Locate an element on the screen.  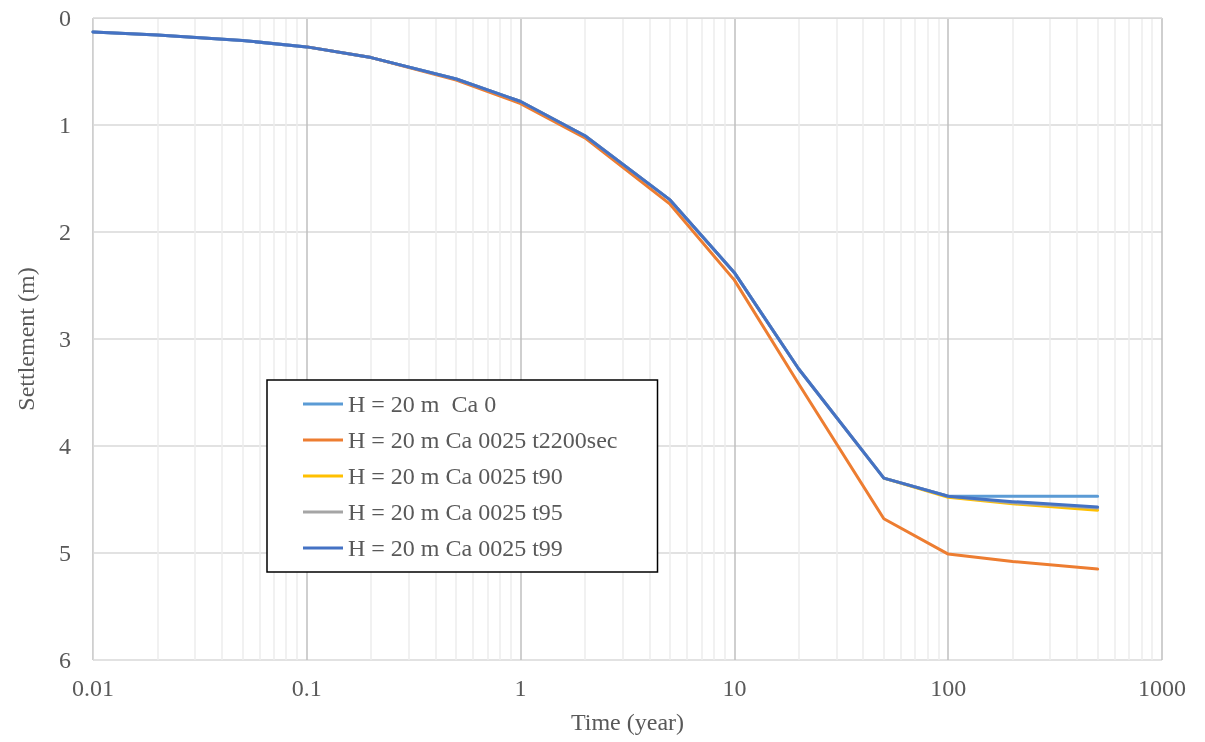
y-tick-label: 1 is located at coordinates (65, 125).